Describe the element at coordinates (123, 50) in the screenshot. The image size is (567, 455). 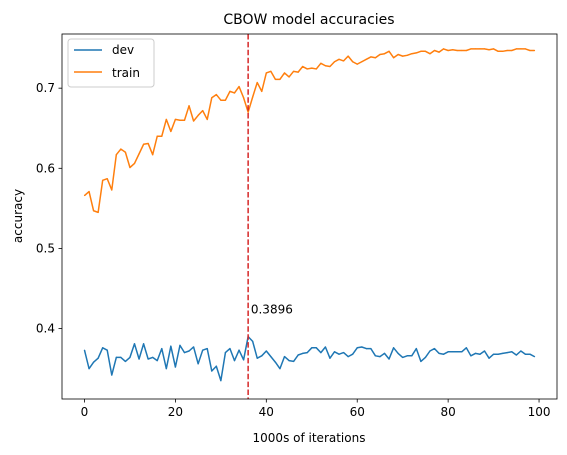
I see `legend-dev-label: dev` at that location.